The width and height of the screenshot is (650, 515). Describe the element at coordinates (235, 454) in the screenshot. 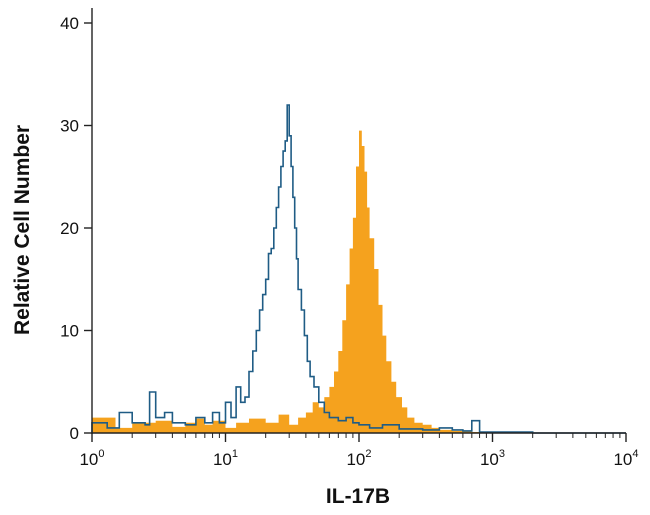

I see `x-tick-exponent: 1` at that location.